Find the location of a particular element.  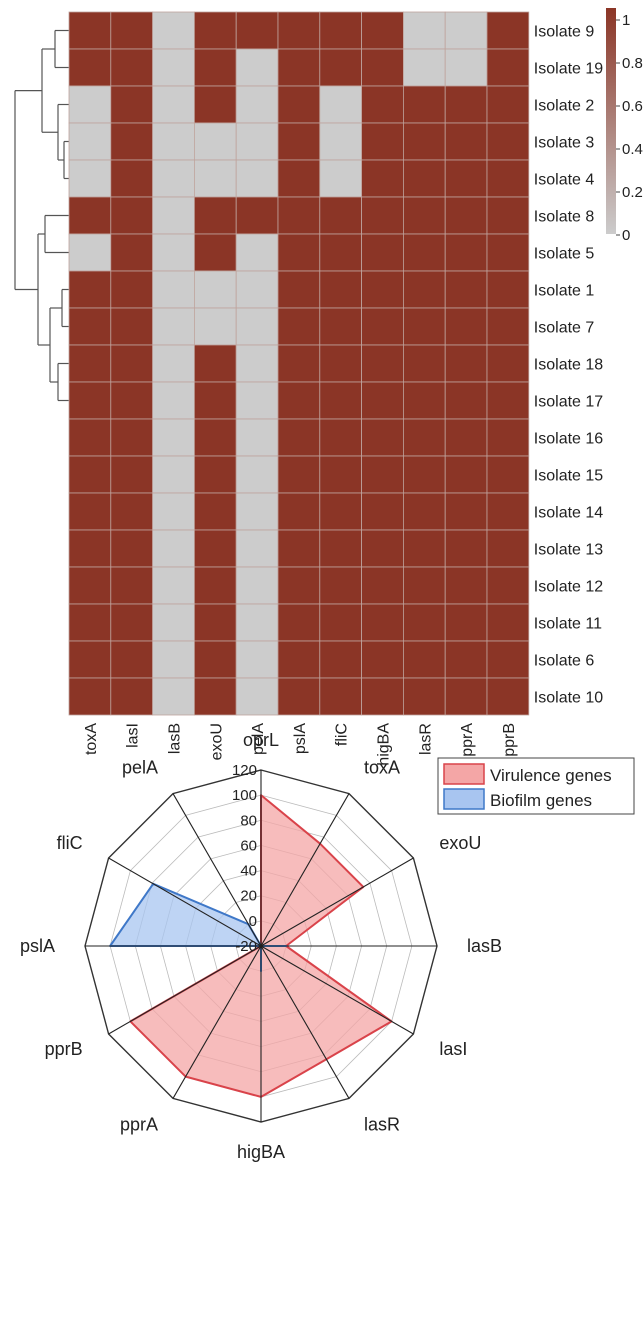

row-label: Isolate 17 is located at coordinates (568, 402).